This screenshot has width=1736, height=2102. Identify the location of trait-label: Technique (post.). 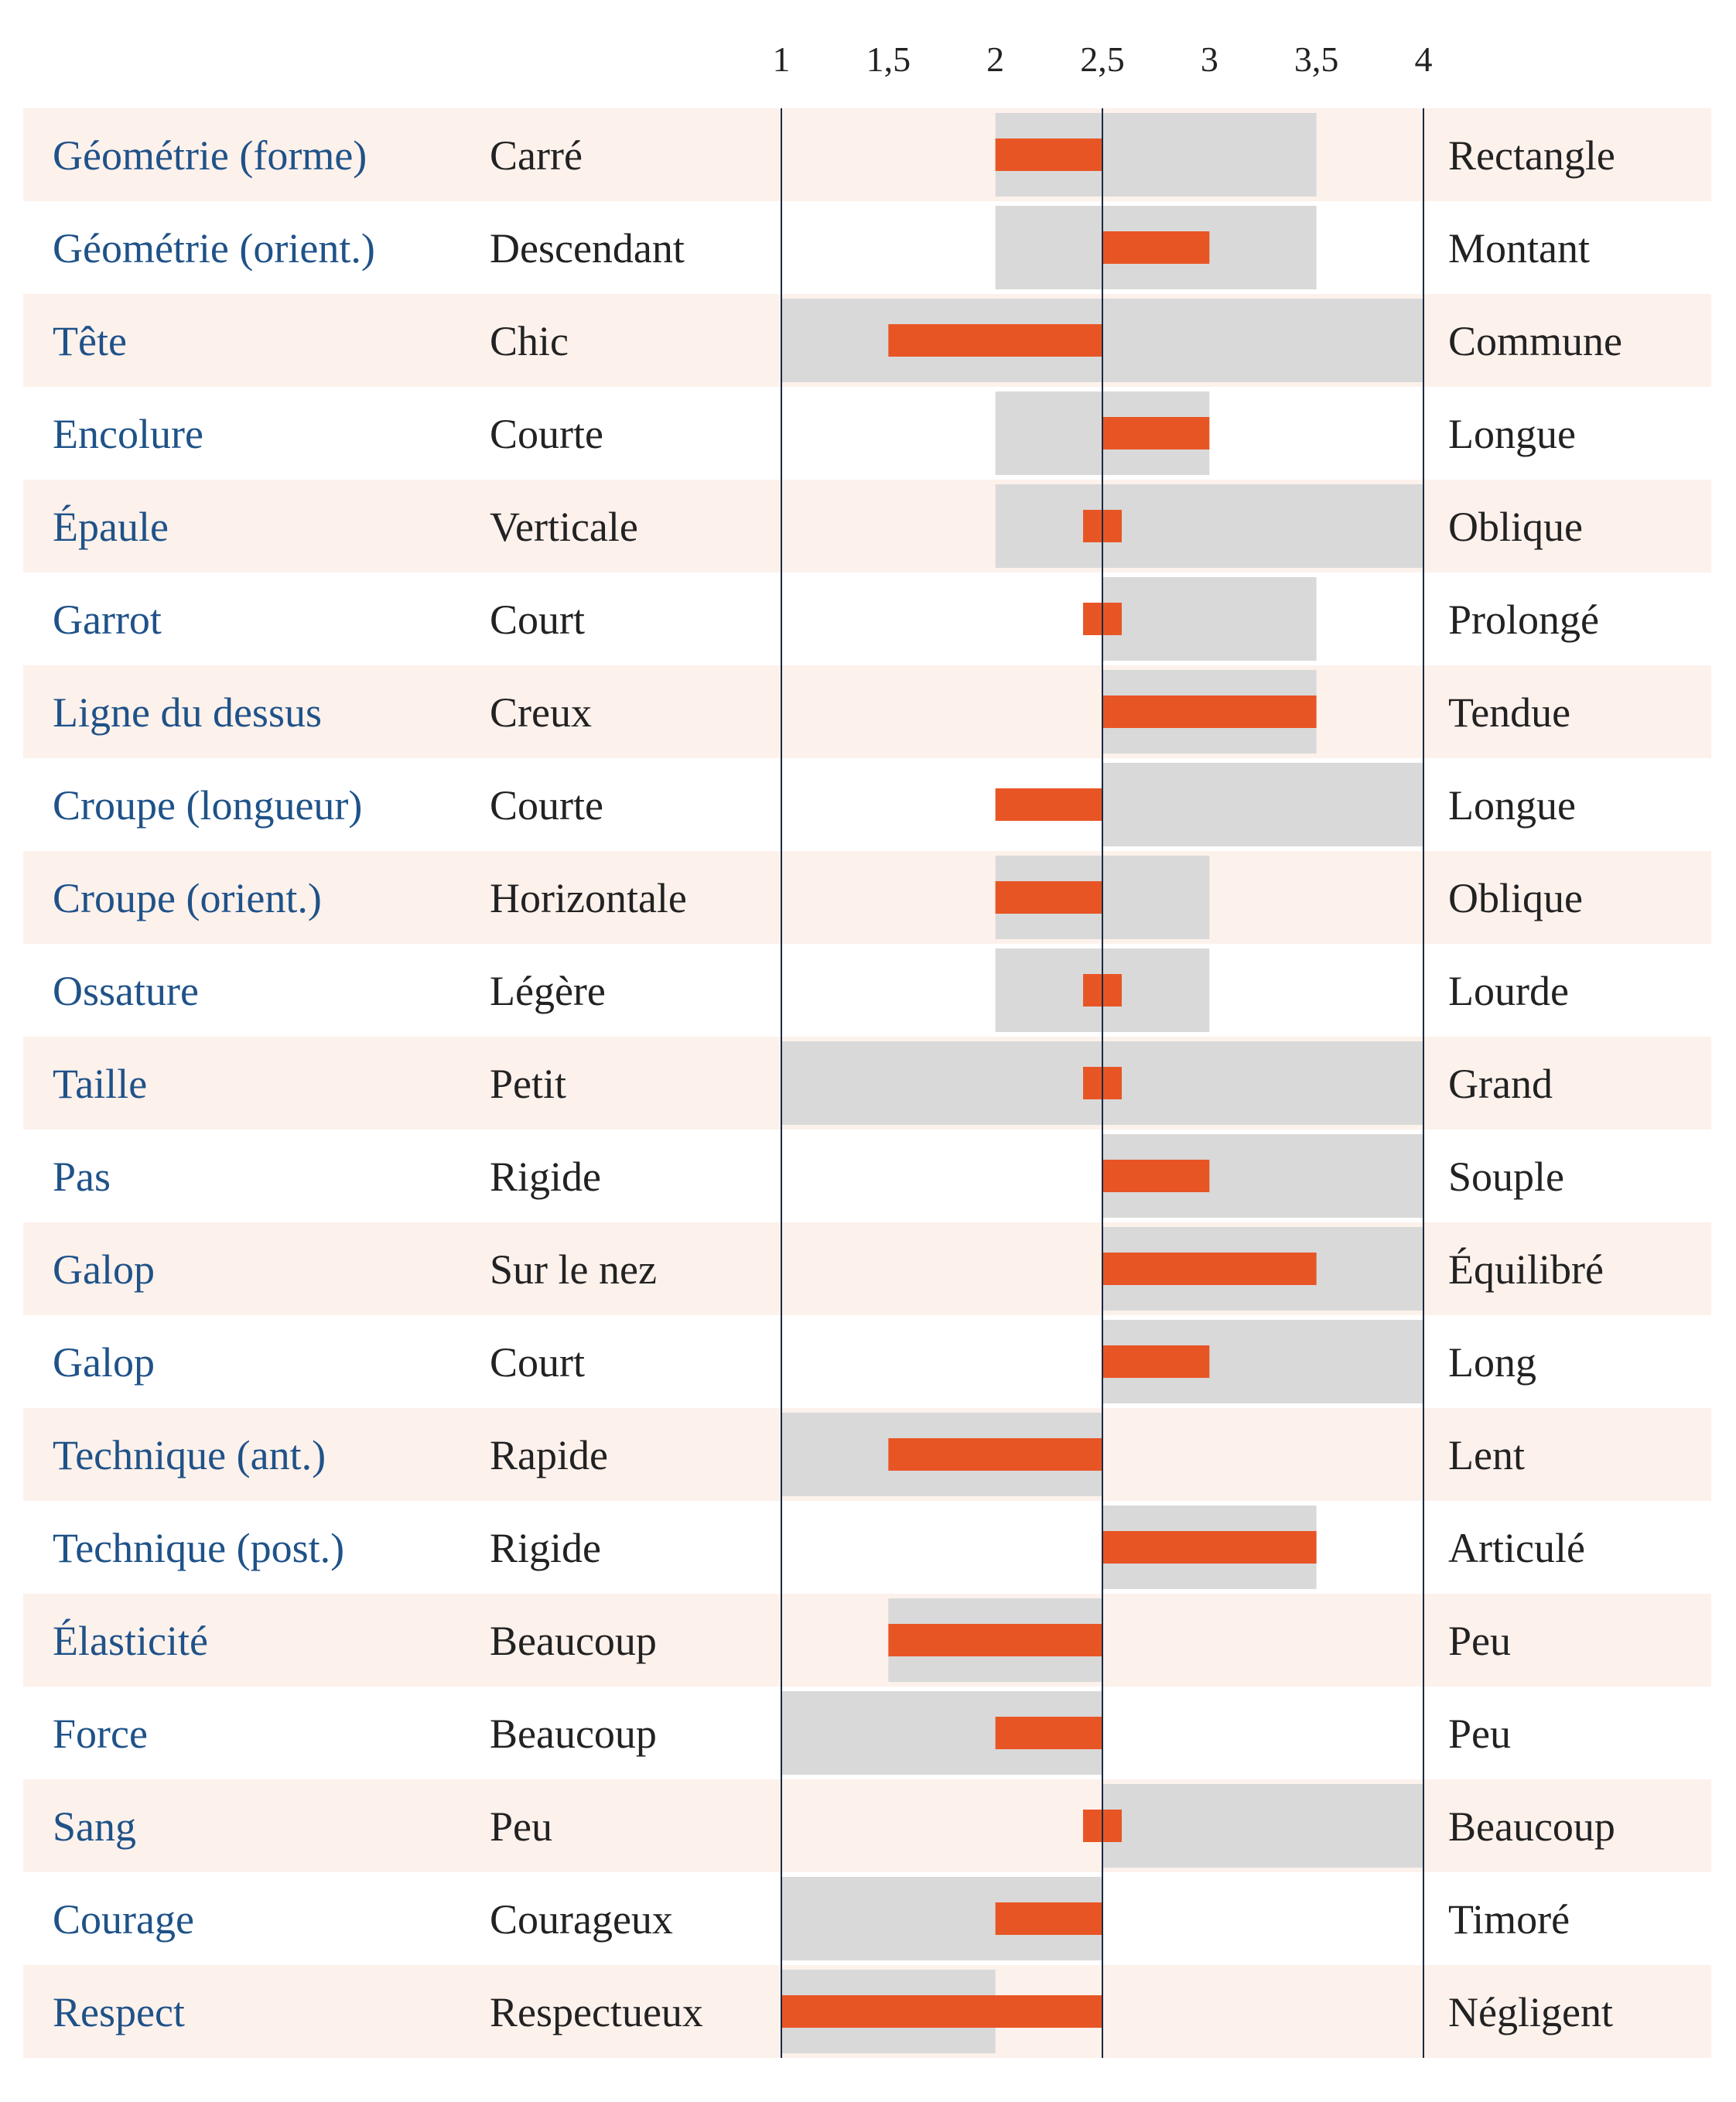
(198, 1548).